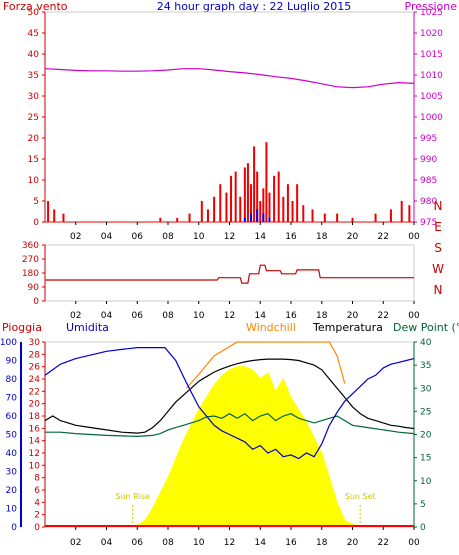 The image size is (459, 555). Describe the element at coordinates (254, 6) in the screenshot. I see `chart-title: 24 hour graph day : 22 Luglio 2015` at that location.